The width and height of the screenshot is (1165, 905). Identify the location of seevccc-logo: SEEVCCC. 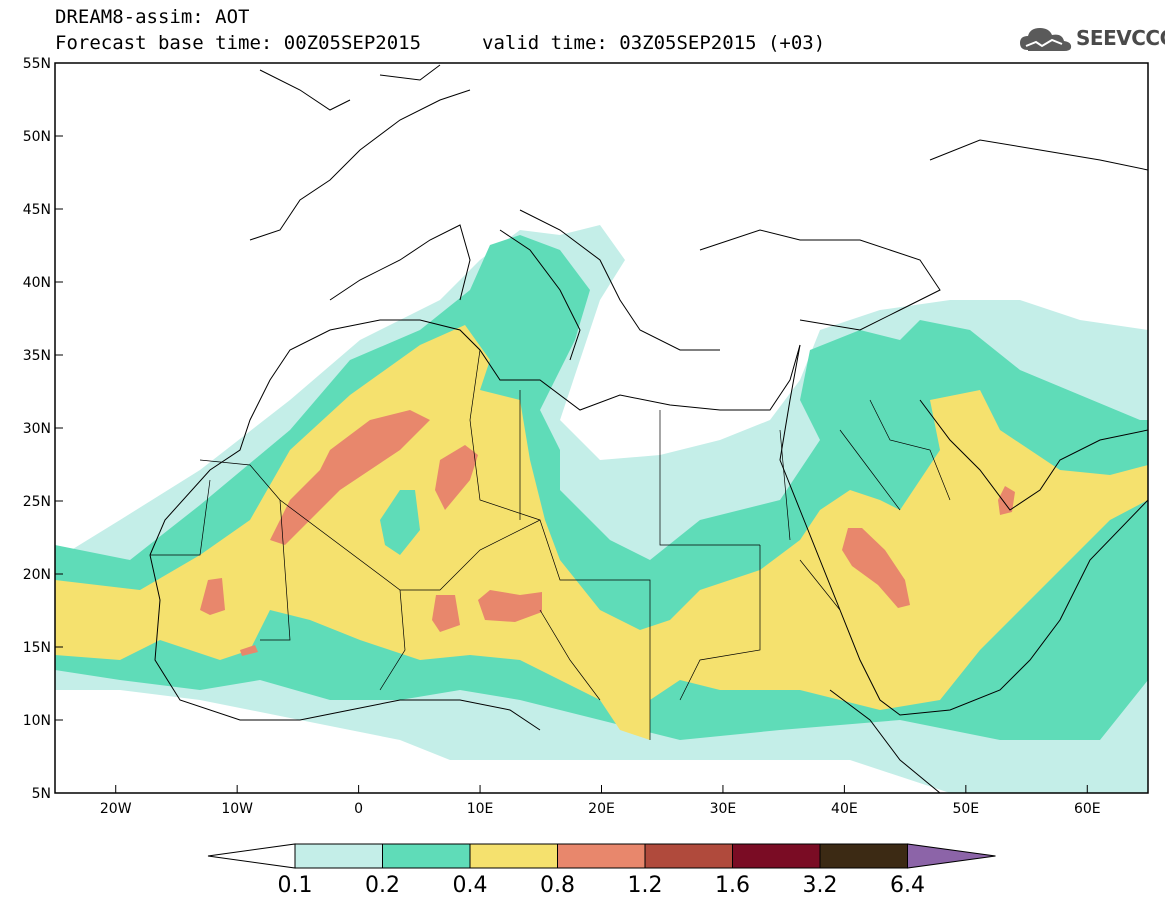
(1091, 39).